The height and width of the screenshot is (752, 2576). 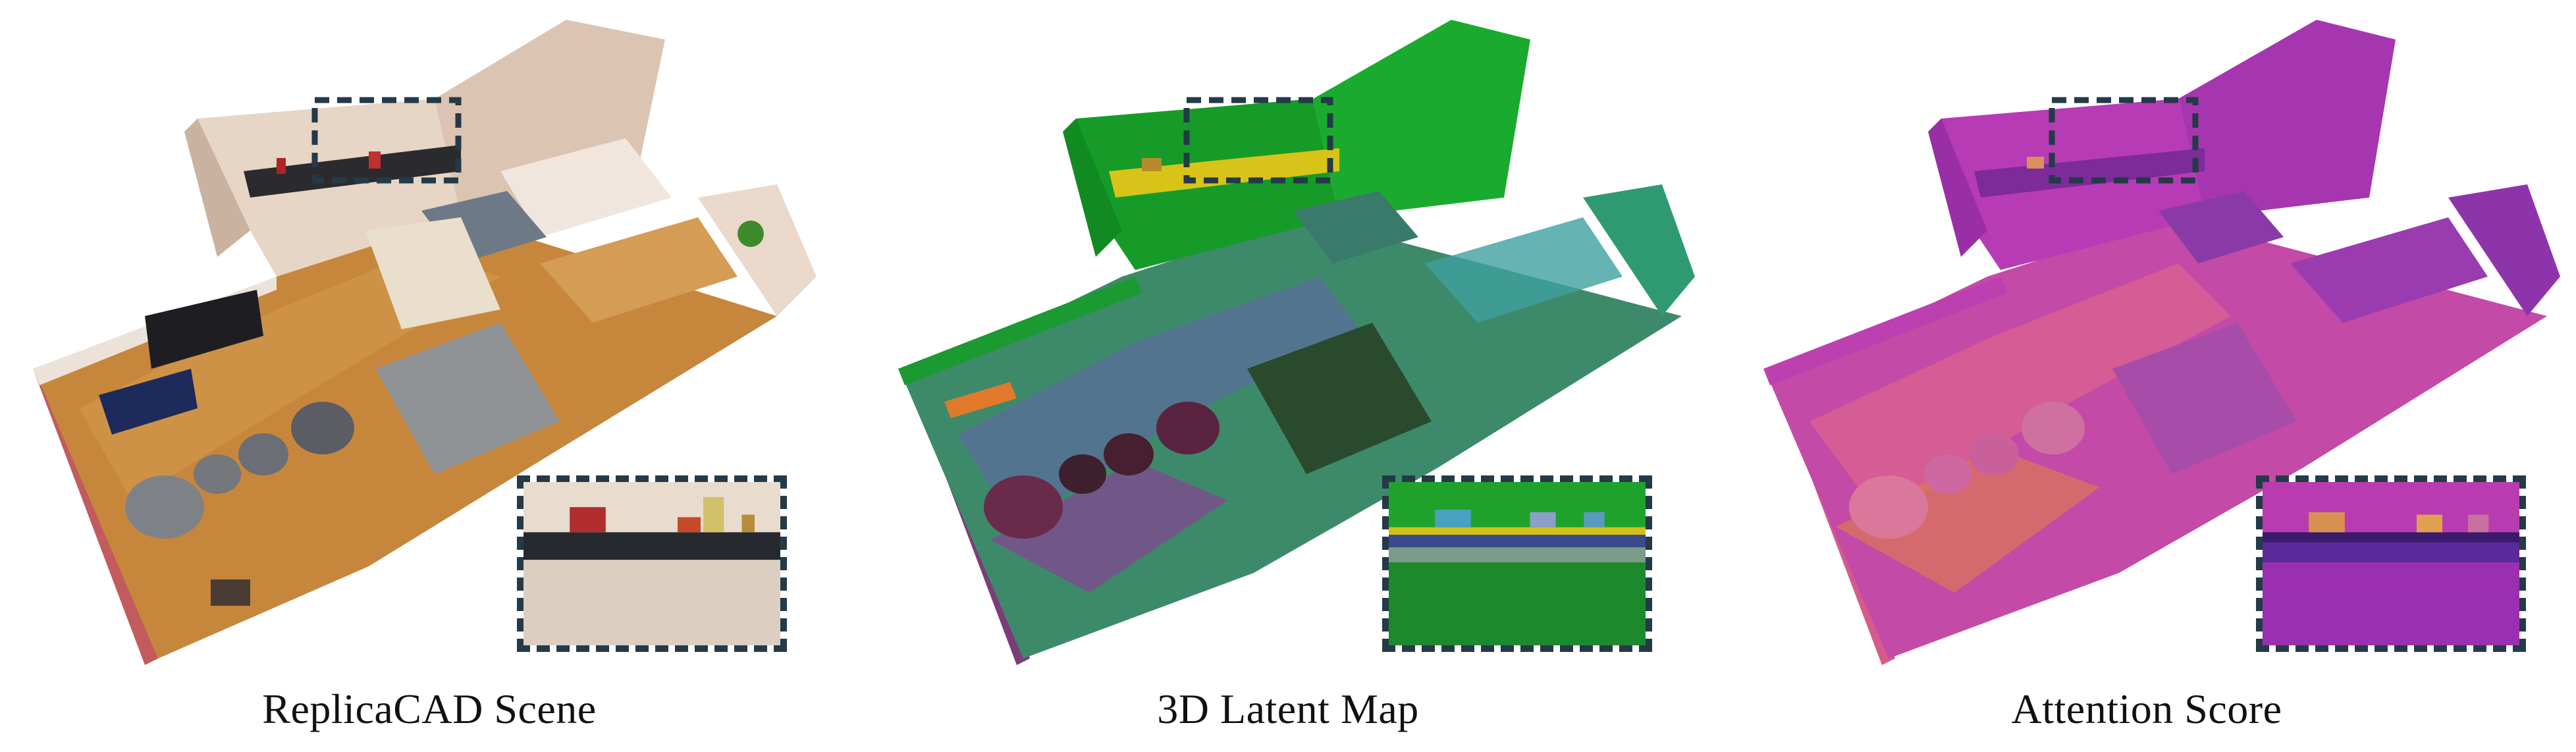 What do you see at coordinates (1517, 563) in the screenshot?
I see `latent-map-zoom-inset` at bounding box center [1517, 563].